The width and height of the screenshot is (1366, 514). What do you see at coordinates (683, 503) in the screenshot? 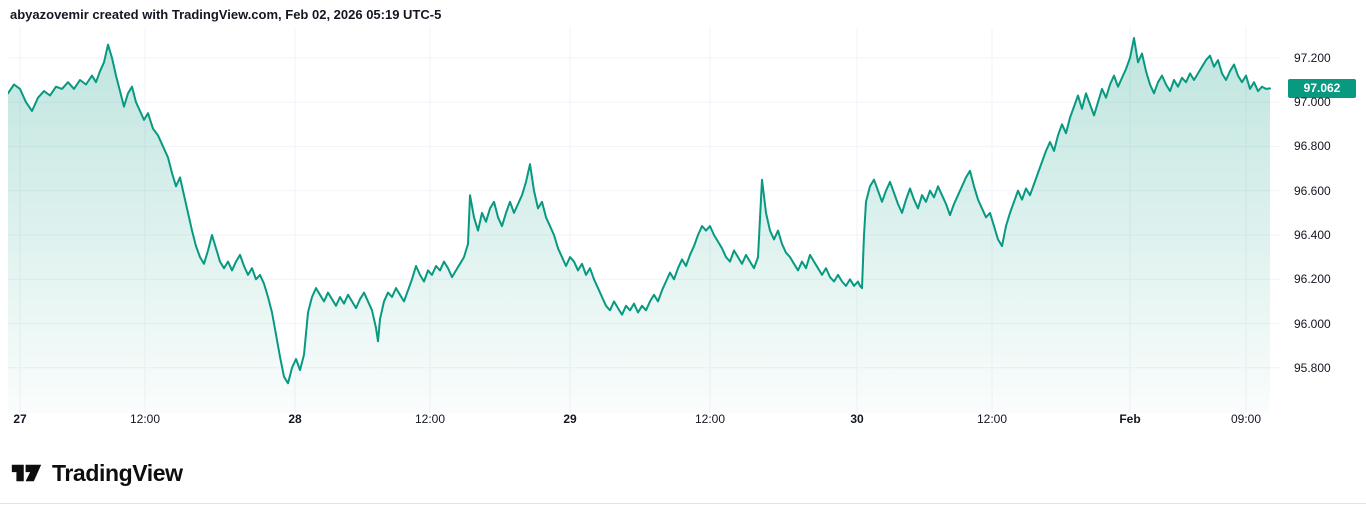
I see `footer-divider` at bounding box center [683, 503].